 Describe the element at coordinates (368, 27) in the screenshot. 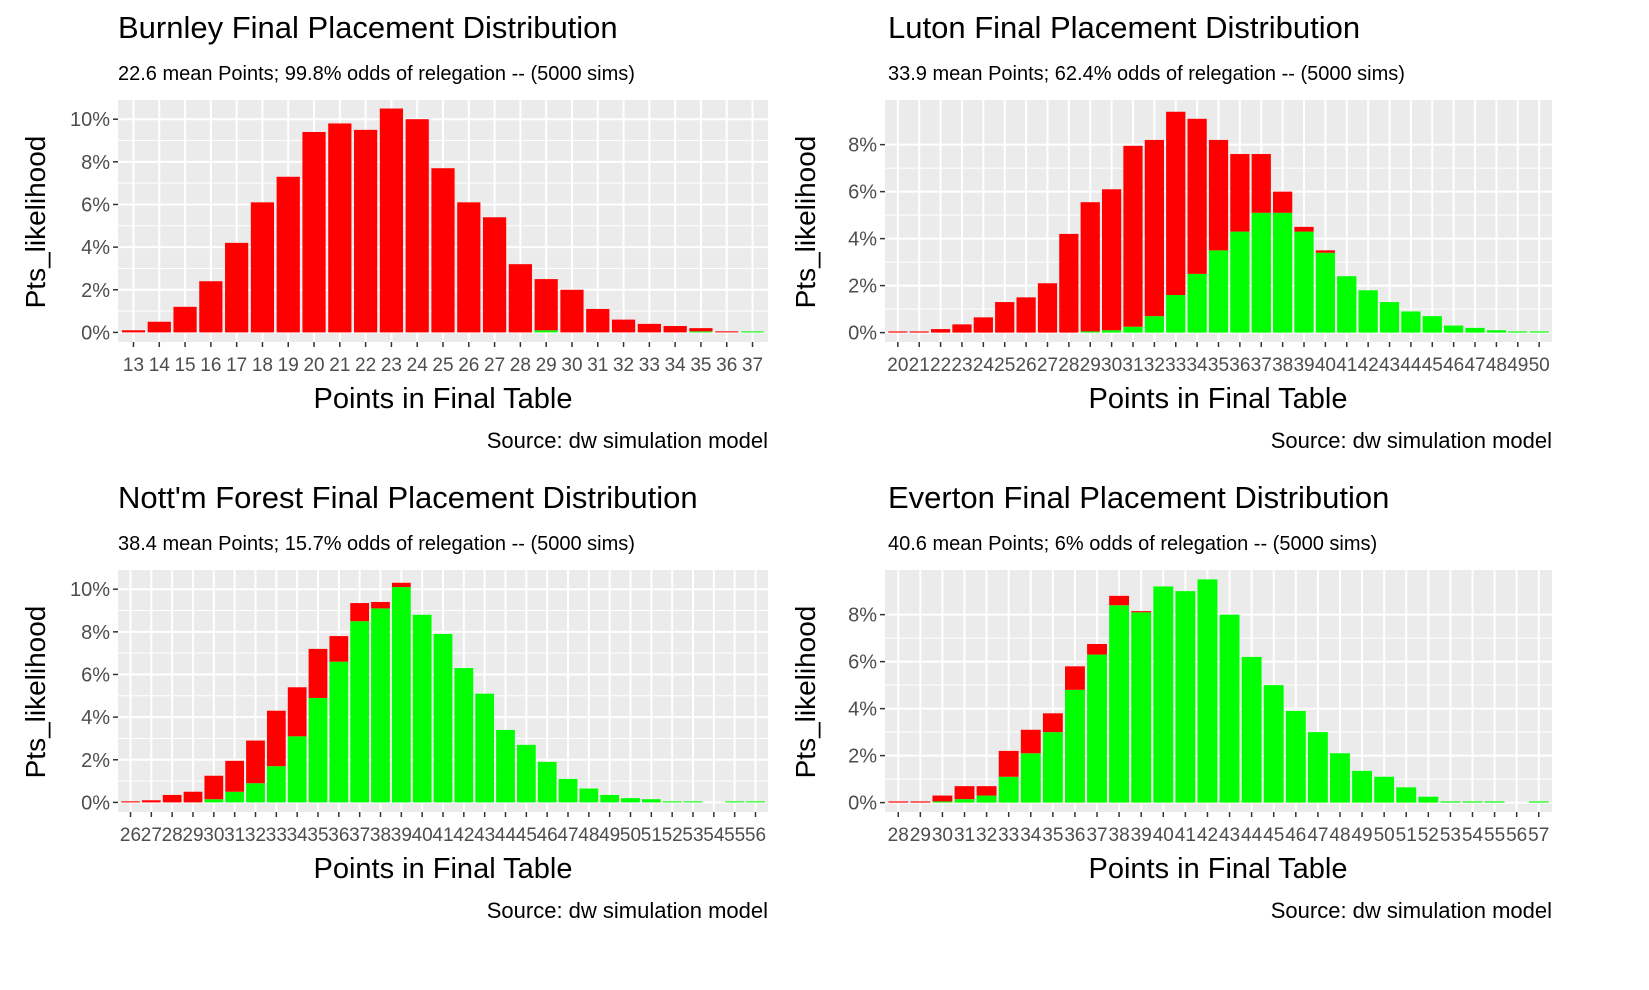

I see `chart-title: Burnley Final Placement Distribution` at that location.